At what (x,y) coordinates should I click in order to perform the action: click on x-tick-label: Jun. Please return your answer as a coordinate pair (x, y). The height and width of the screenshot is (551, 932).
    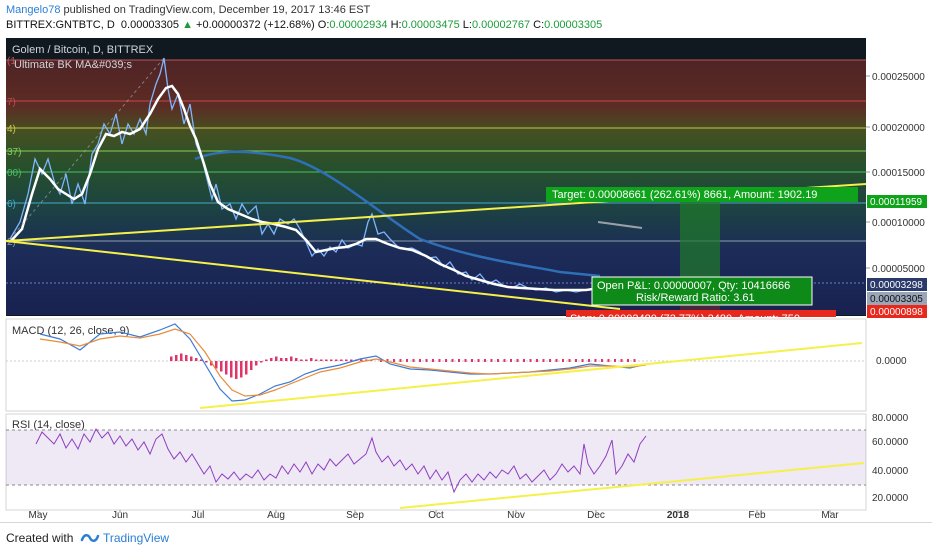
    Looking at the image, I should click on (120, 515).